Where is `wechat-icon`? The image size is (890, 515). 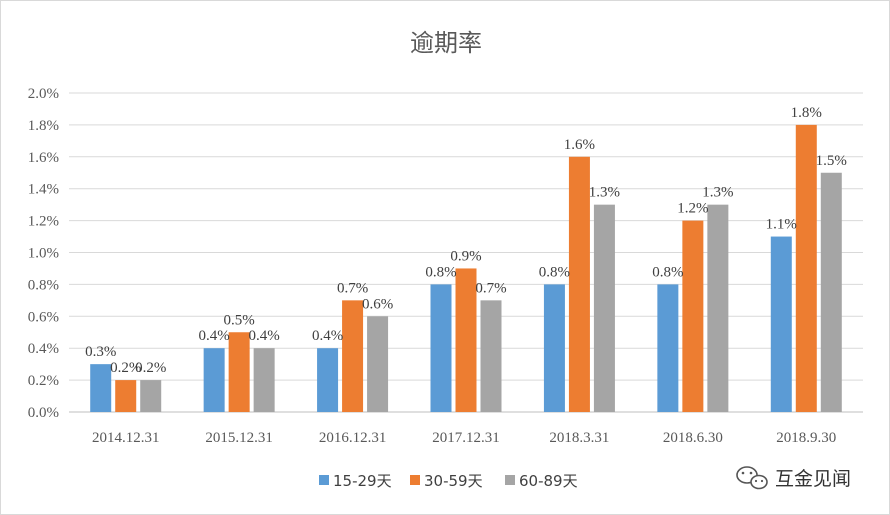
wechat-icon is located at coordinates (752, 478).